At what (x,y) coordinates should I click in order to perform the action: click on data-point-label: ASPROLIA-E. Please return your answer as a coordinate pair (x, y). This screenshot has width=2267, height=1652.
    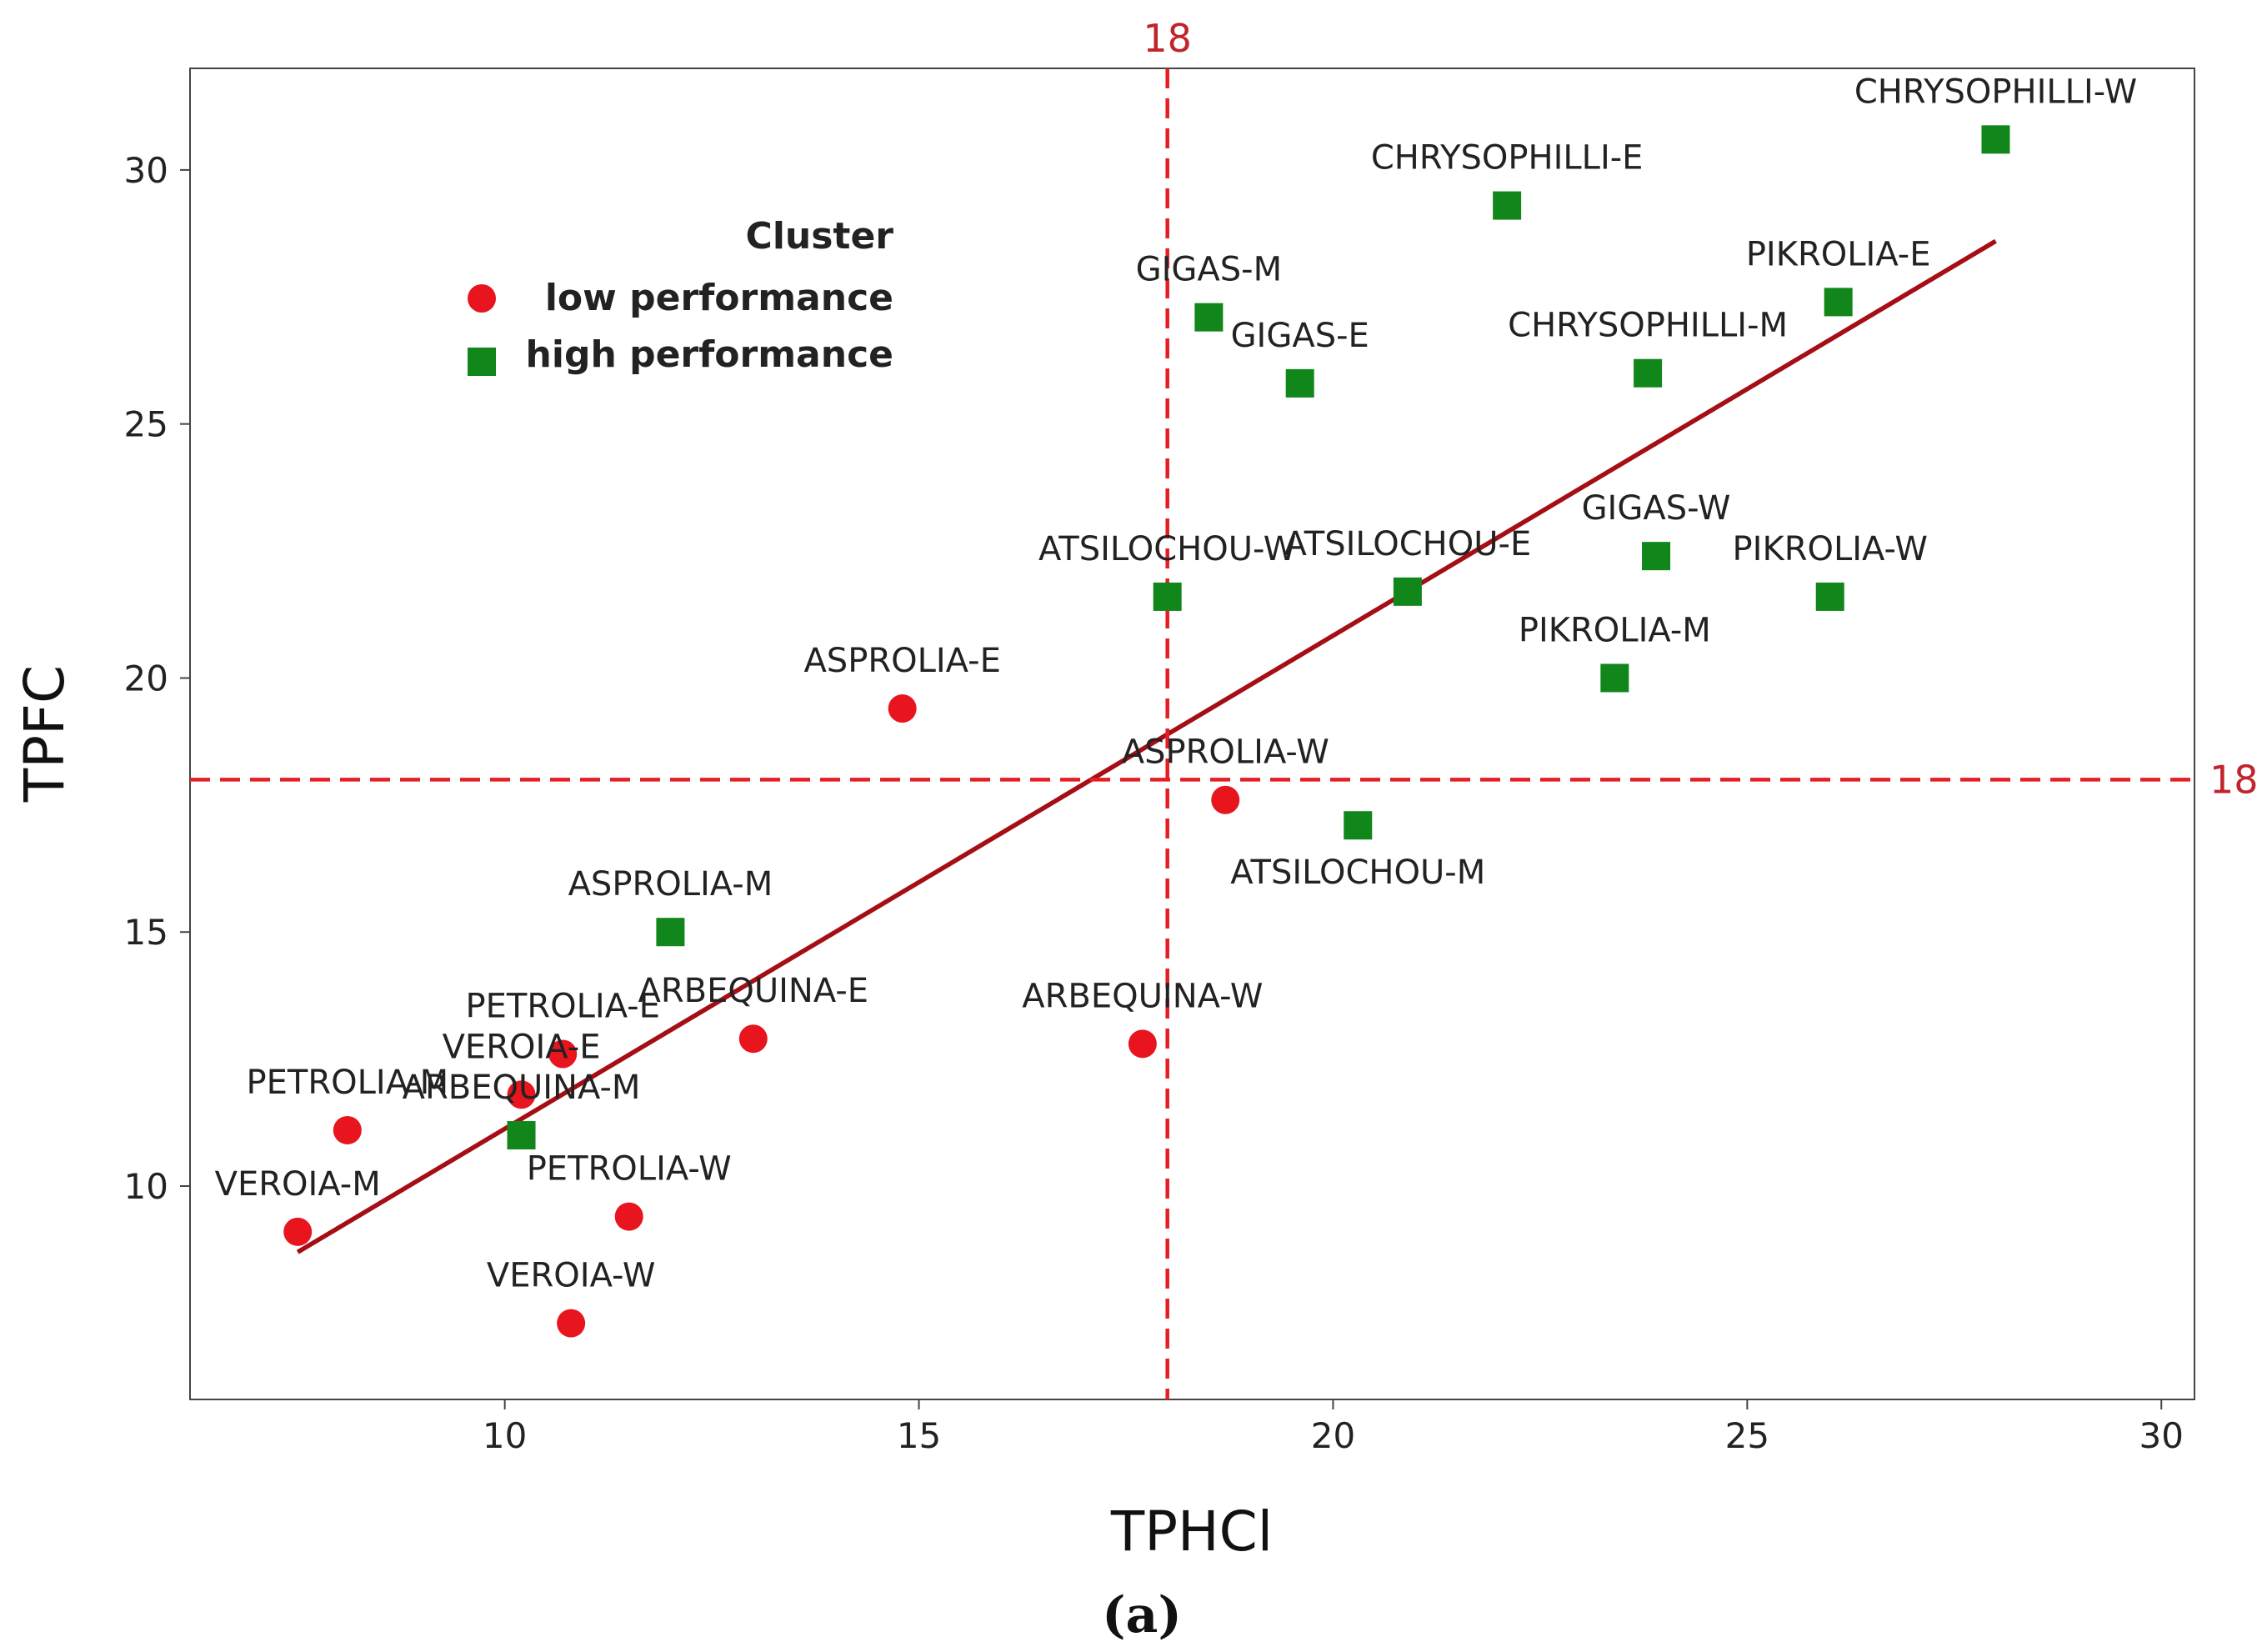
    Looking at the image, I should click on (902, 661).